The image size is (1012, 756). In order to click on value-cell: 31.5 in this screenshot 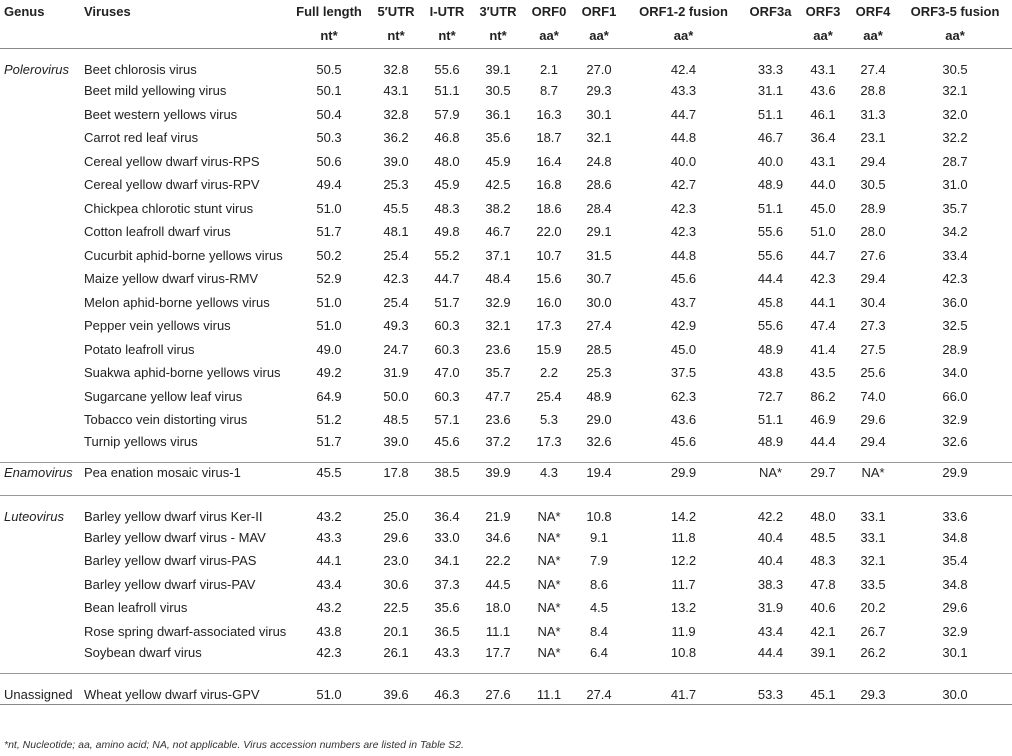, I will do `click(599, 255)`.